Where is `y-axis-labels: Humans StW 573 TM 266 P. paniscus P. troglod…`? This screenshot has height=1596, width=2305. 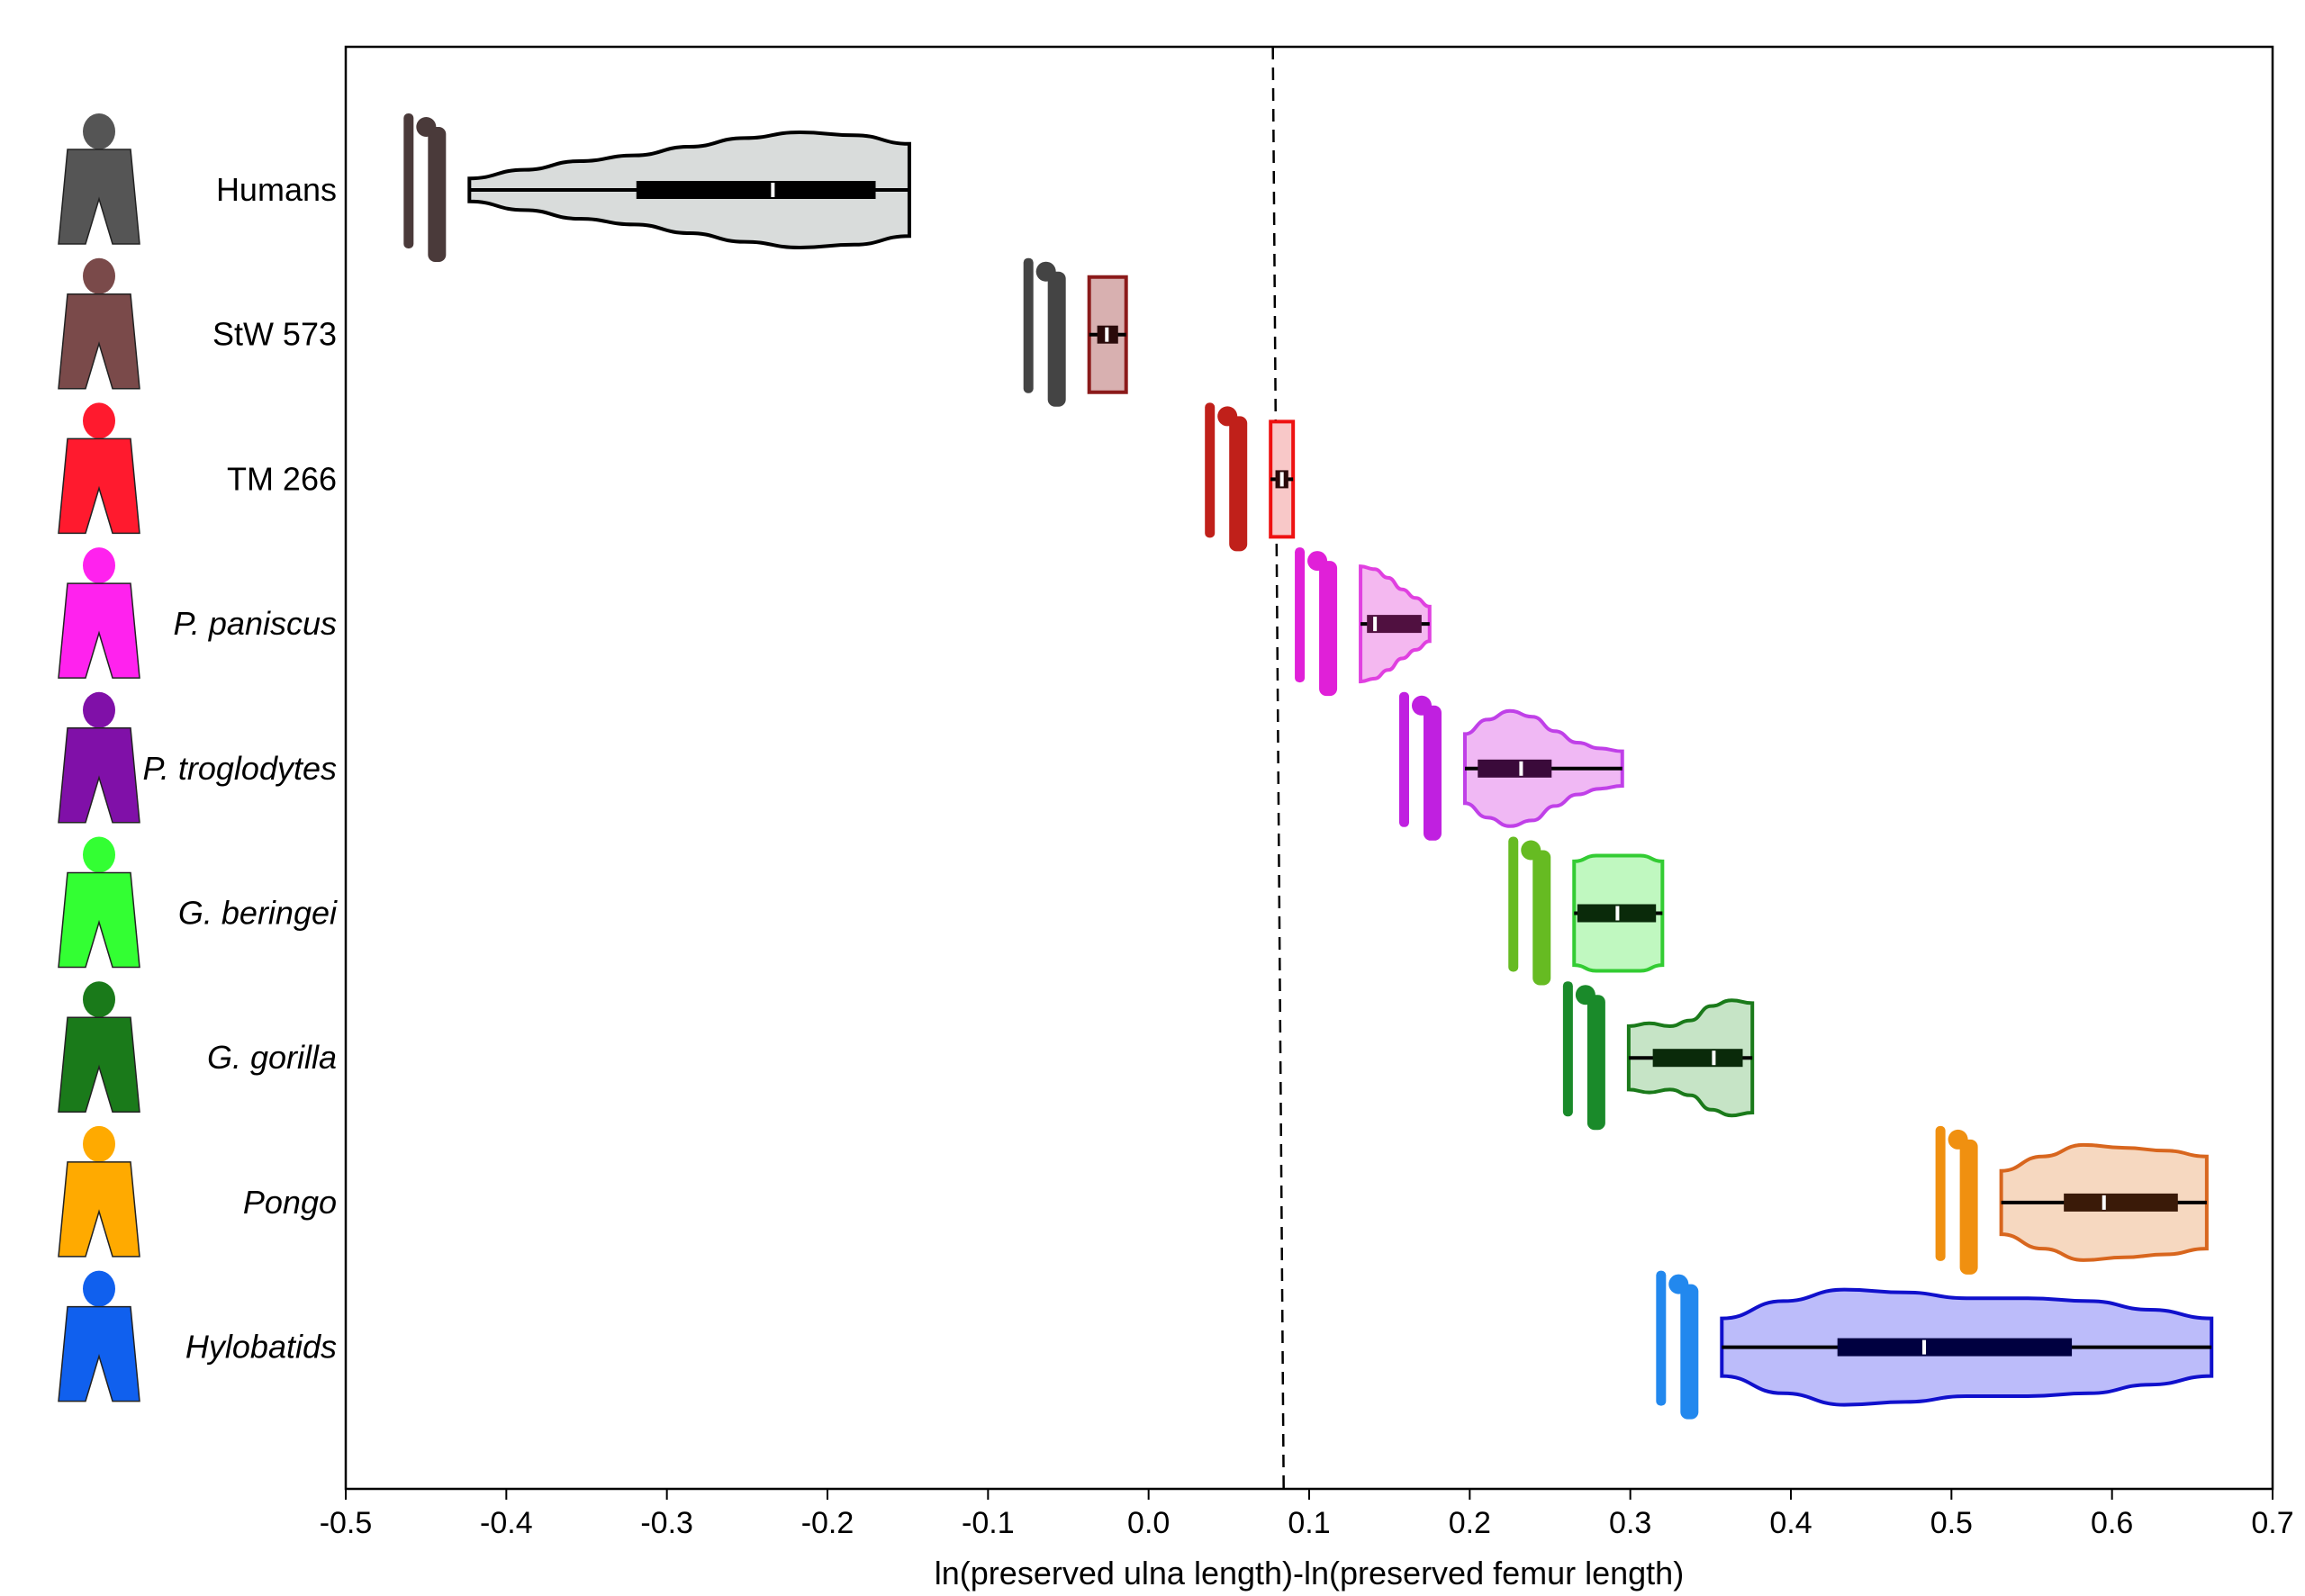
y-axis-labels: Humans StW 573 TM 266 P. paniscus P. troglod… is located at coordinates (241, 768).